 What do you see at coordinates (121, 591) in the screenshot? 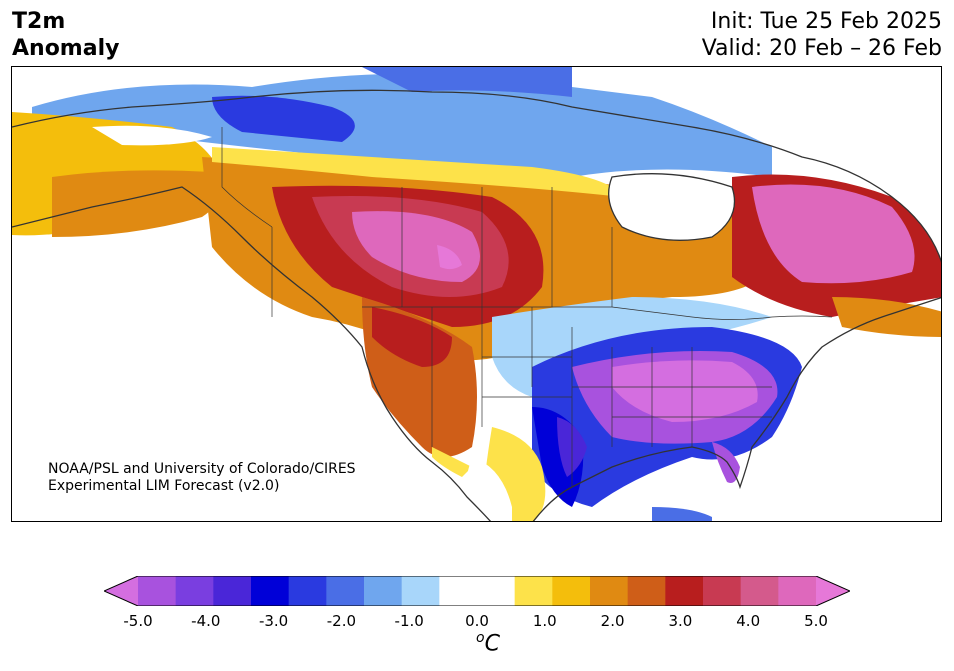
I see `colorbar-arrow-min` at bounding box center [121, 591].